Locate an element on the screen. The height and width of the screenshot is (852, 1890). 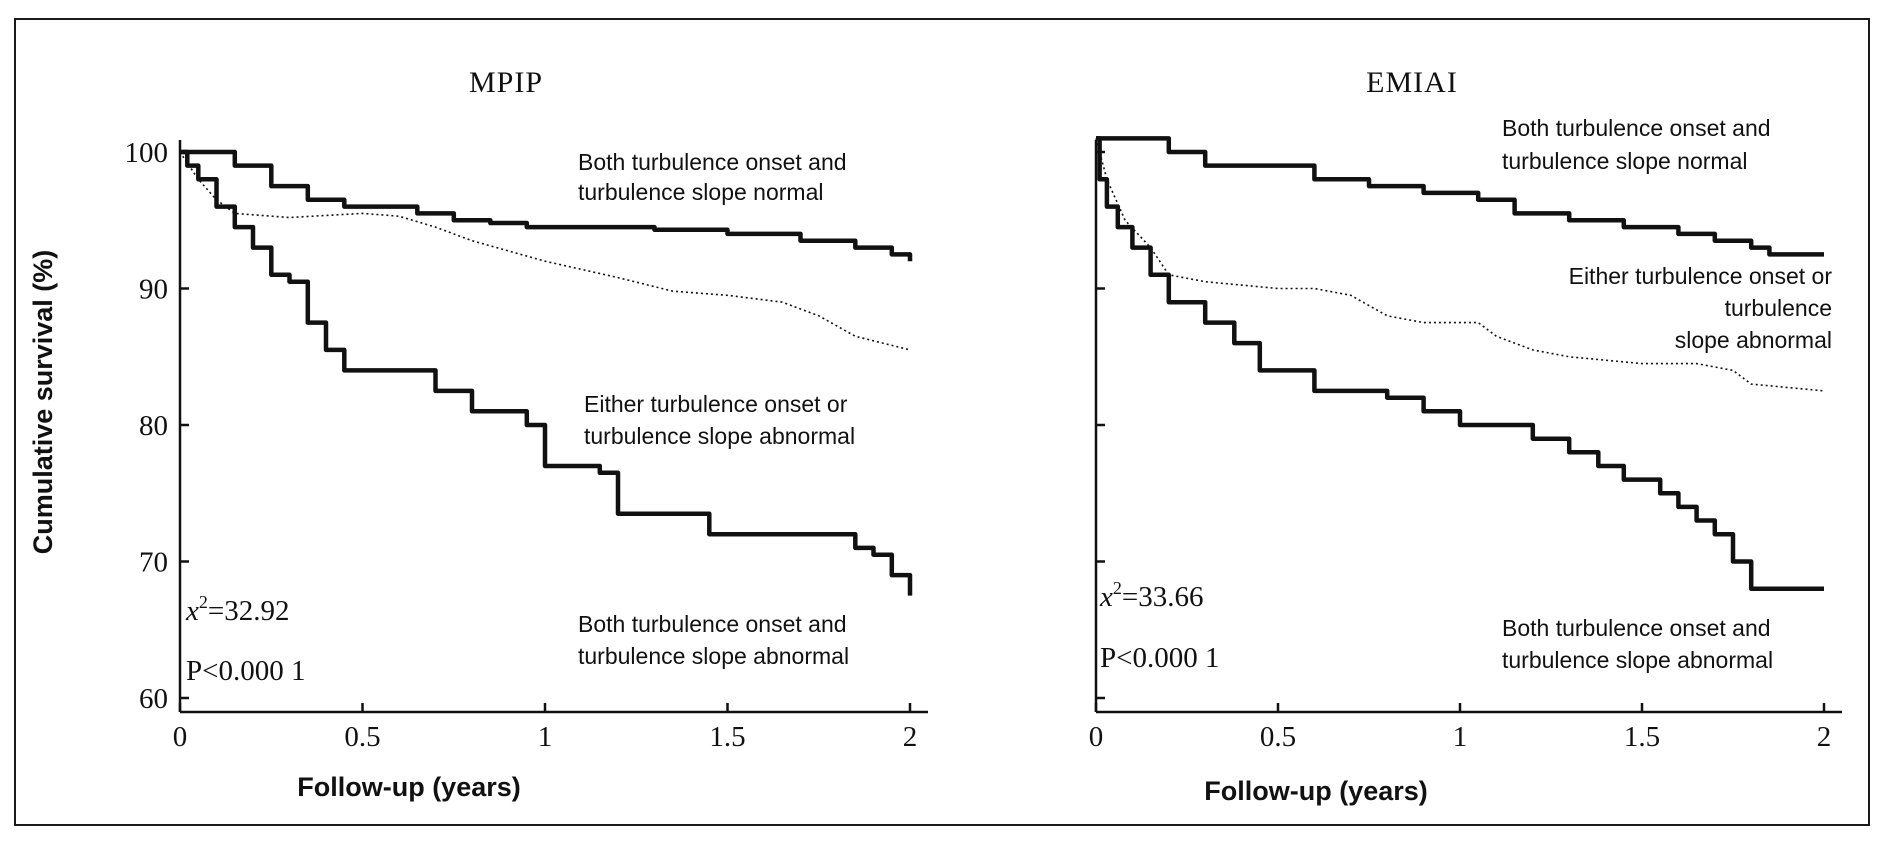
y-tick-label: 60 is located at coordinates (153, 699).